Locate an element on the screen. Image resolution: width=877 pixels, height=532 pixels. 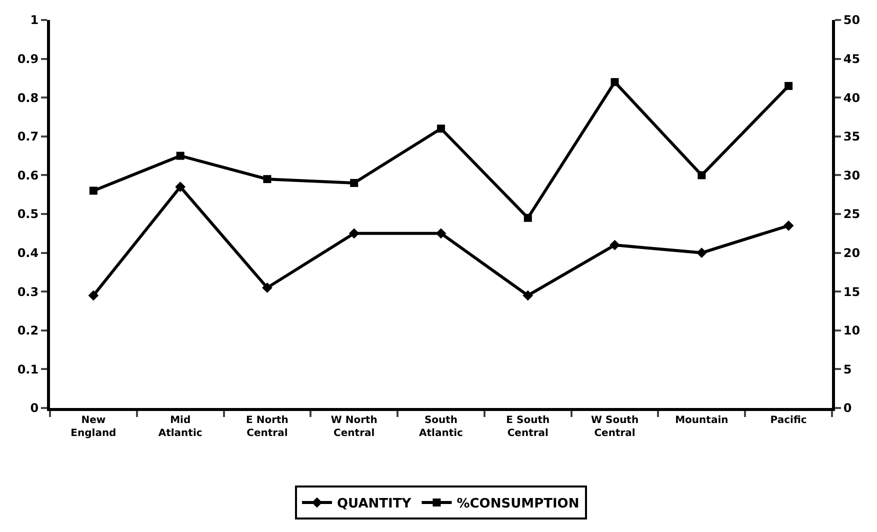
y2-tick-label: 0 is located at coordinates (847, 408).